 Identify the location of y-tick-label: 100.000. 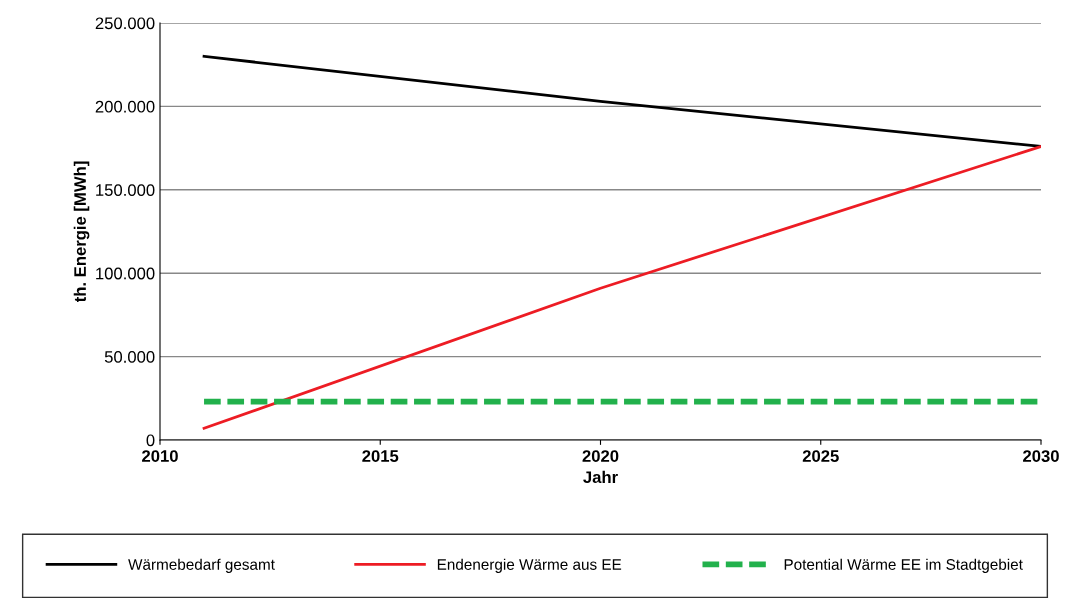
(125, 273).